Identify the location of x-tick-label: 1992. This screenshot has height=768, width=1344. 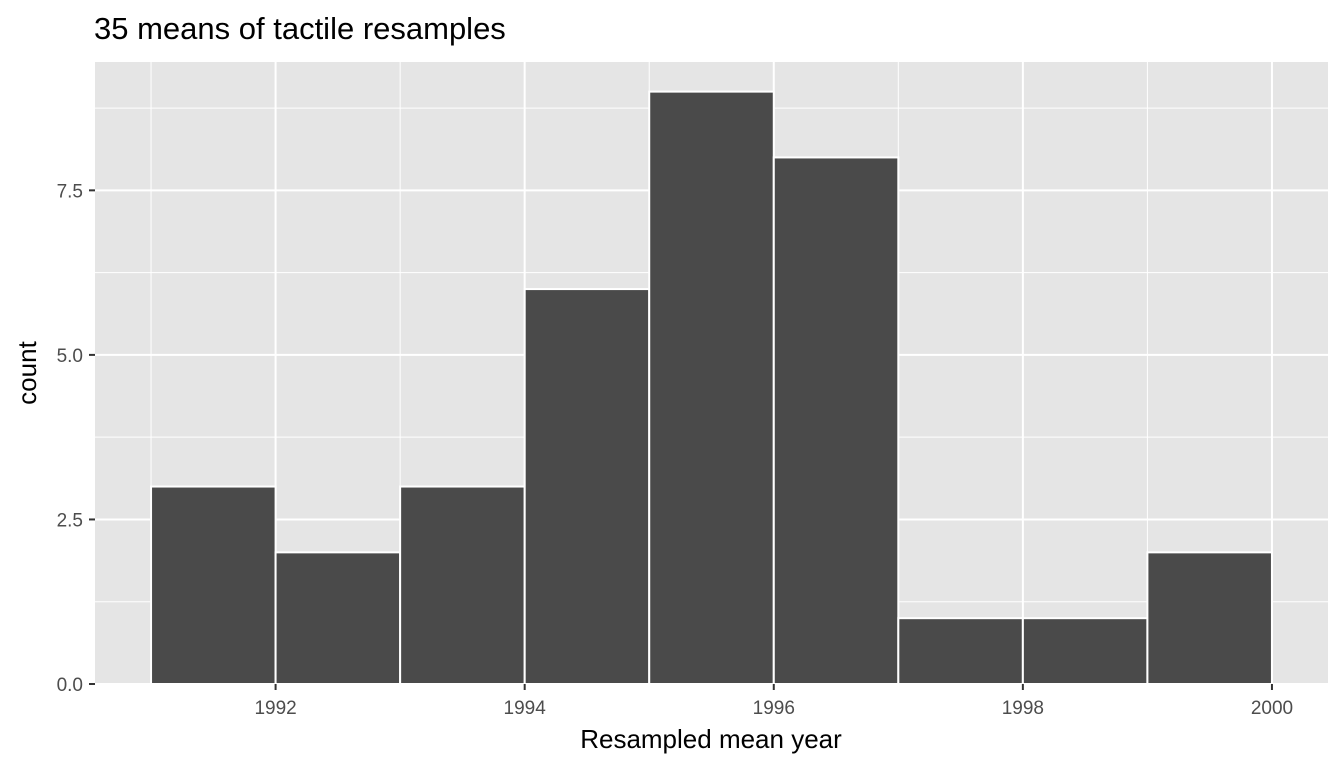
(275, 708).